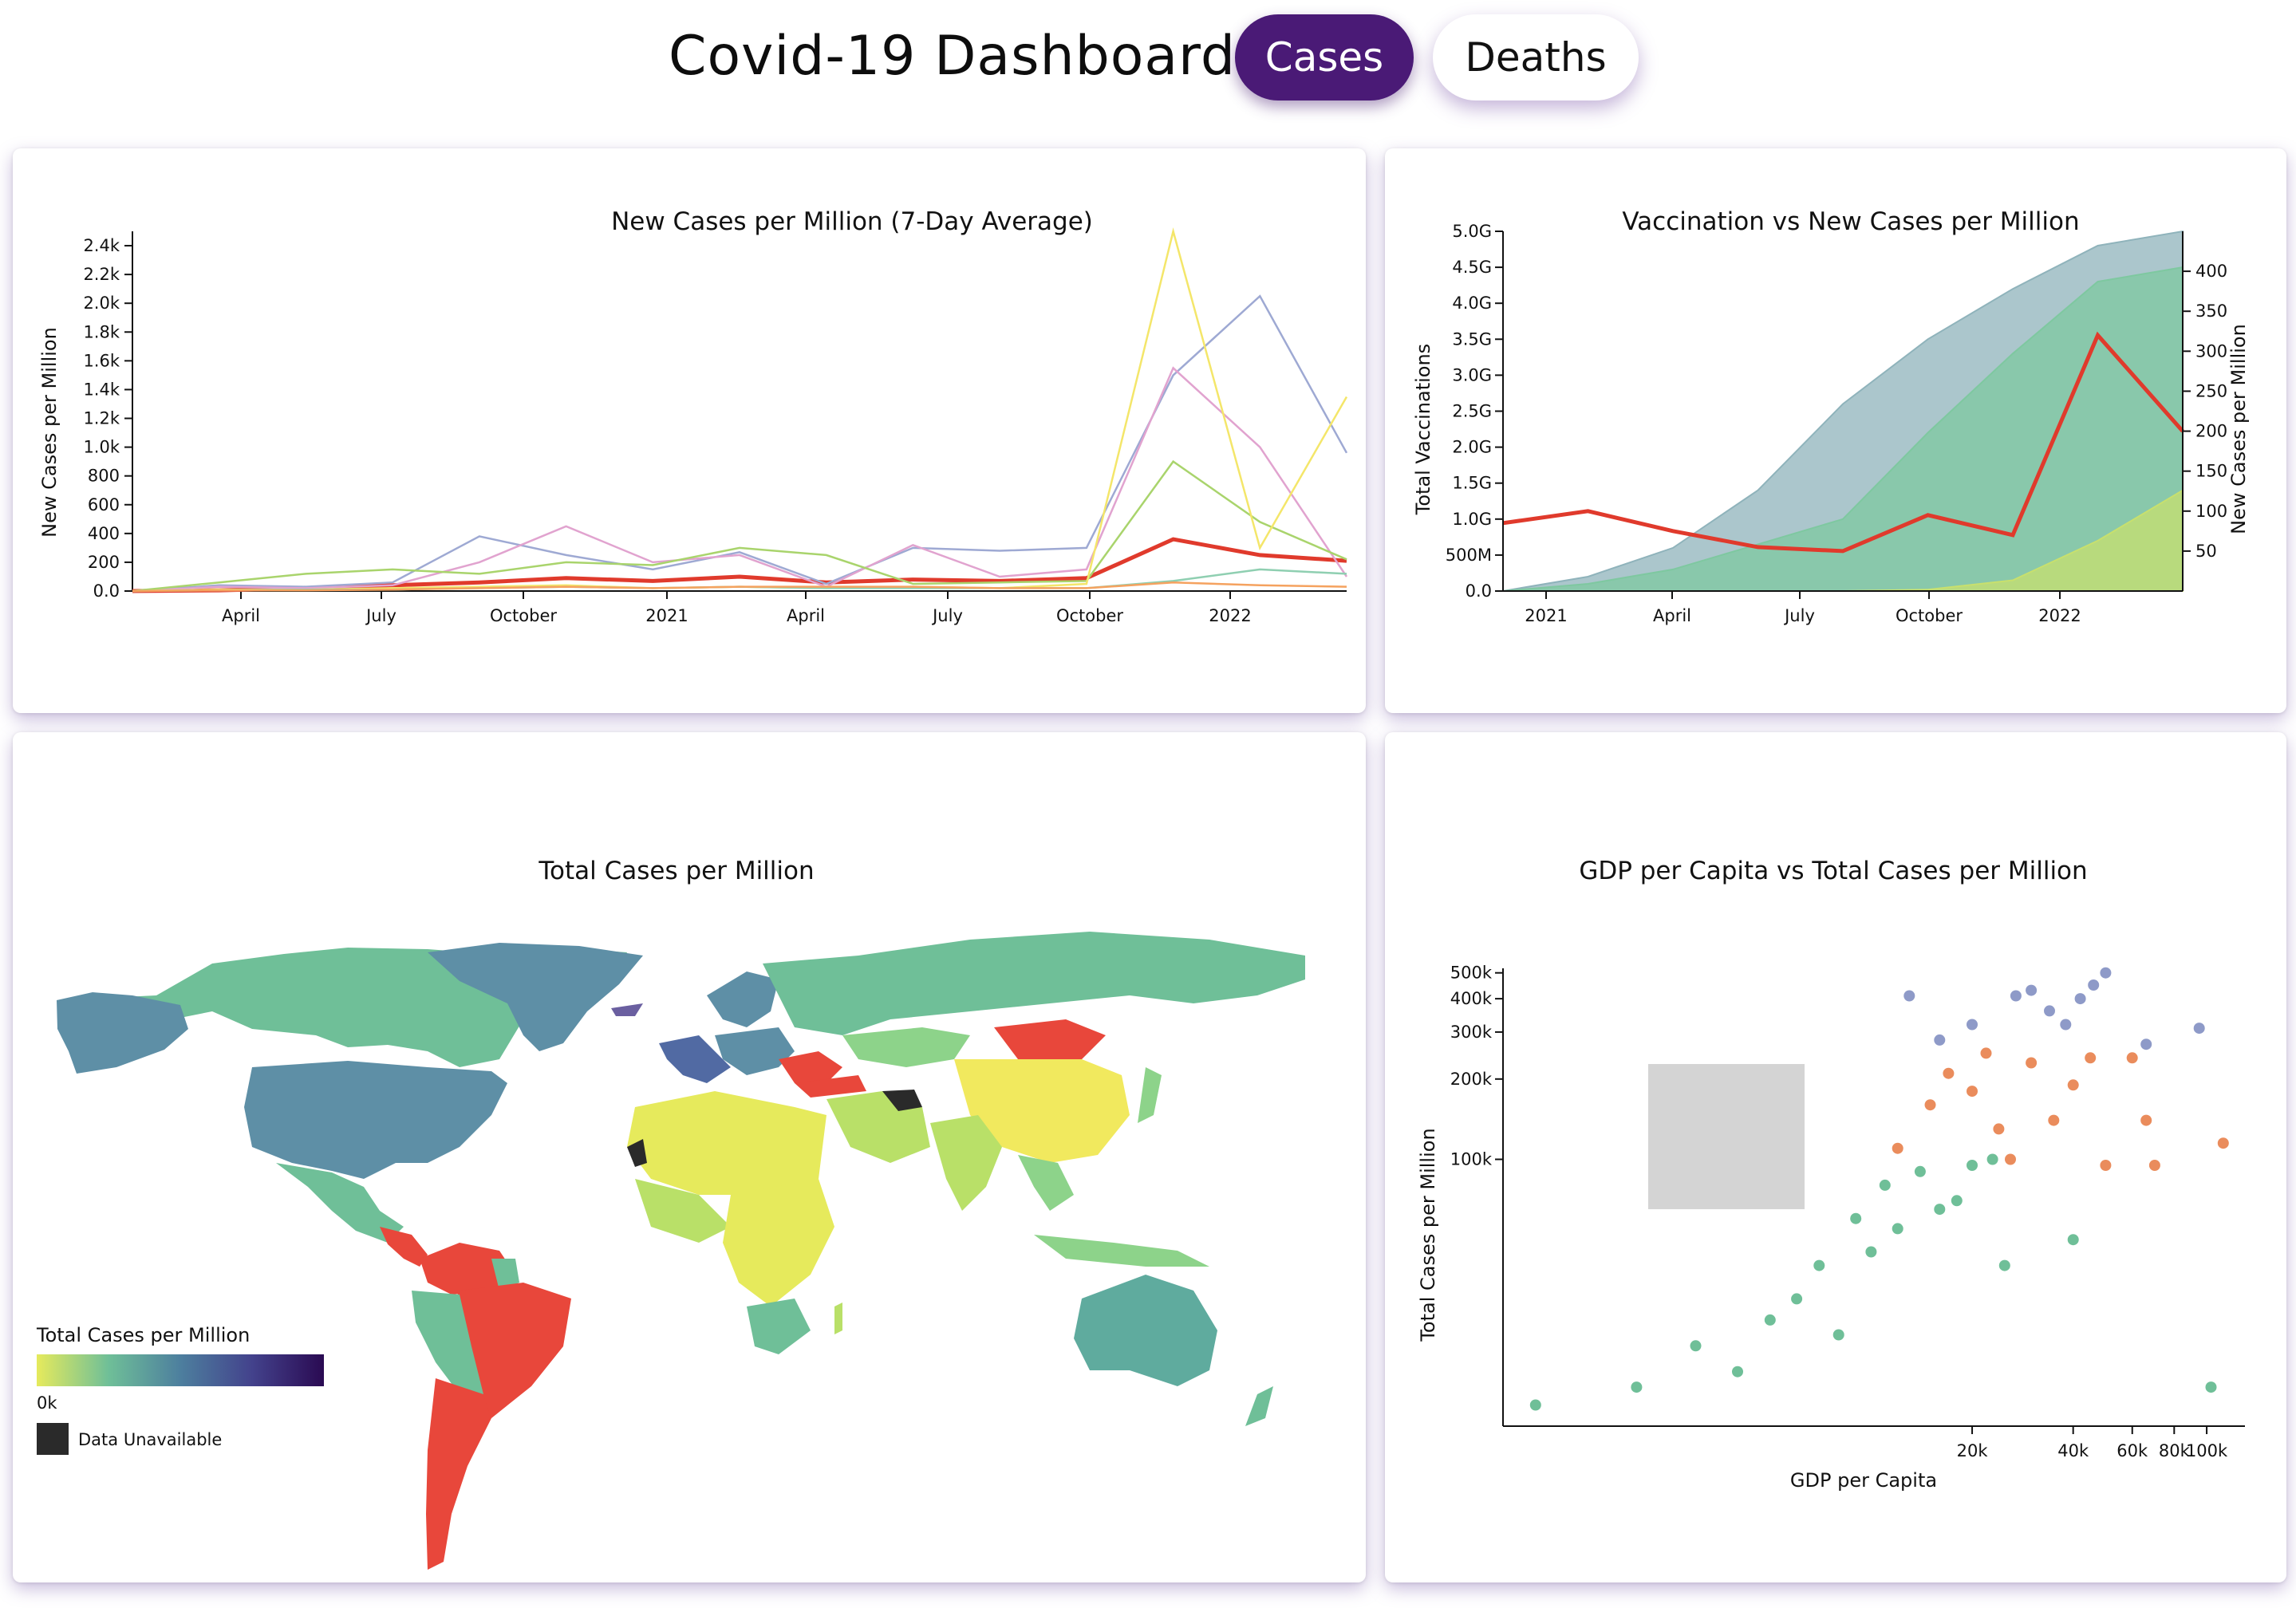  Describe the element at coordinates (1536, 57) in the screenshot. I see `deaths-button: Deaths` at that location.